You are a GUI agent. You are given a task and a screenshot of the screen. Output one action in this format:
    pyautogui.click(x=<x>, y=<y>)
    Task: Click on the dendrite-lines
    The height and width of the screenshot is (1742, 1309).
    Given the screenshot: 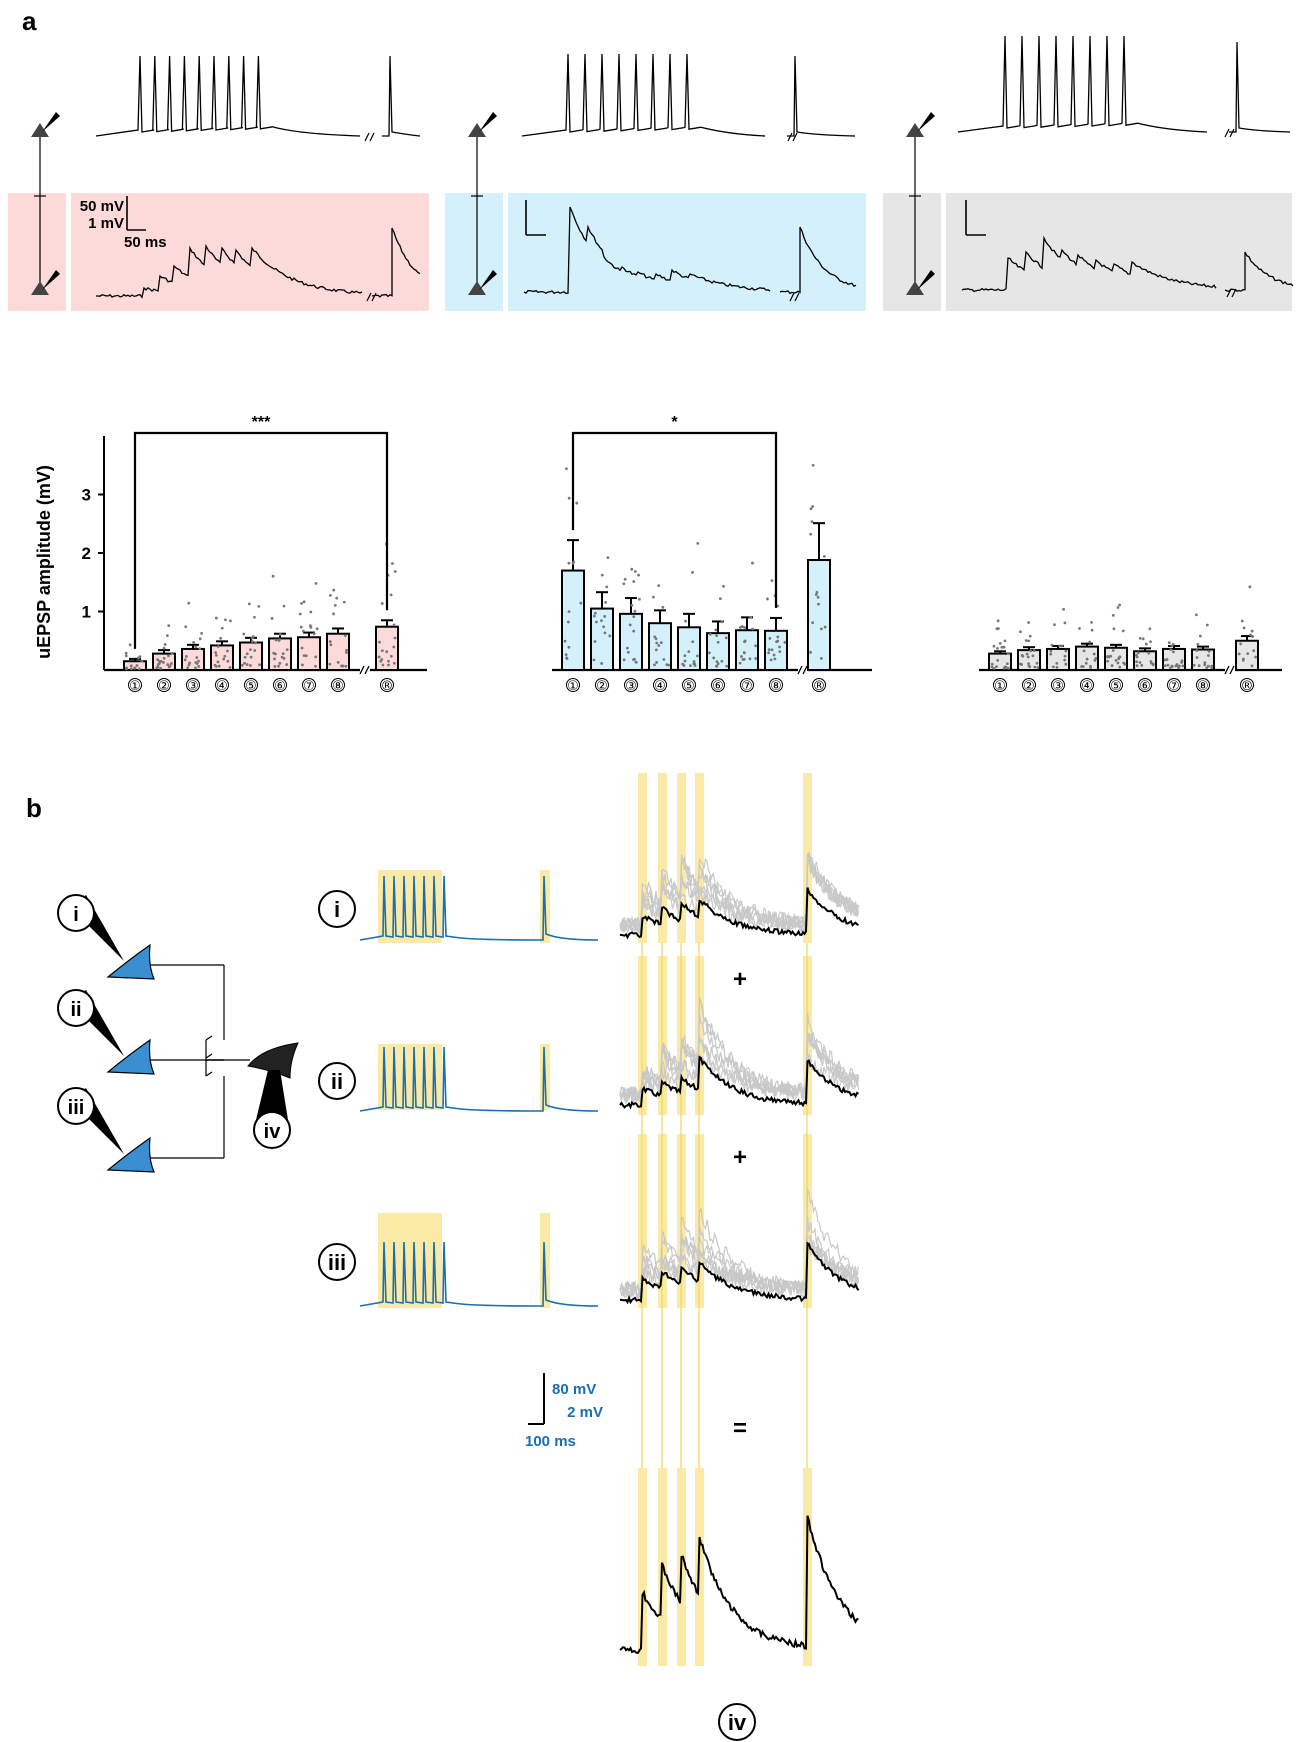 What is the action you would take?
    pyautogui.click(x=215, y=1061)
    